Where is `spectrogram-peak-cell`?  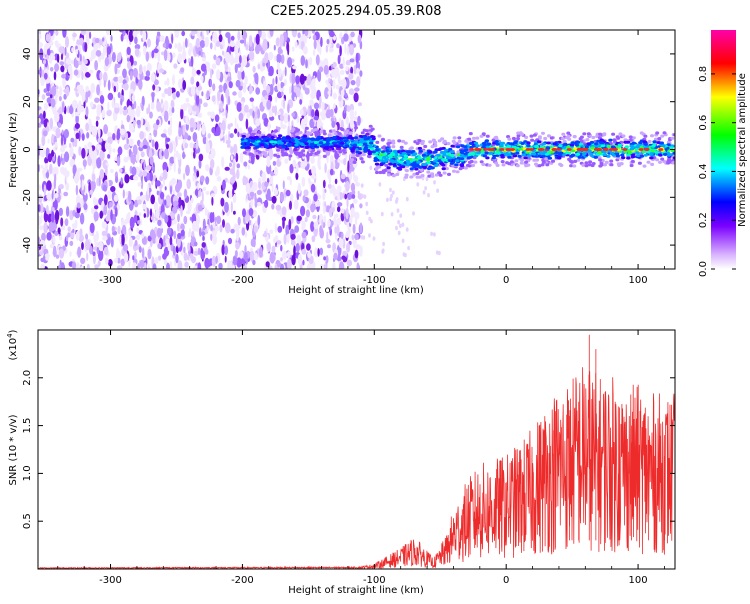
spectrogram-peak-cell is located at coordinates (641, 149).